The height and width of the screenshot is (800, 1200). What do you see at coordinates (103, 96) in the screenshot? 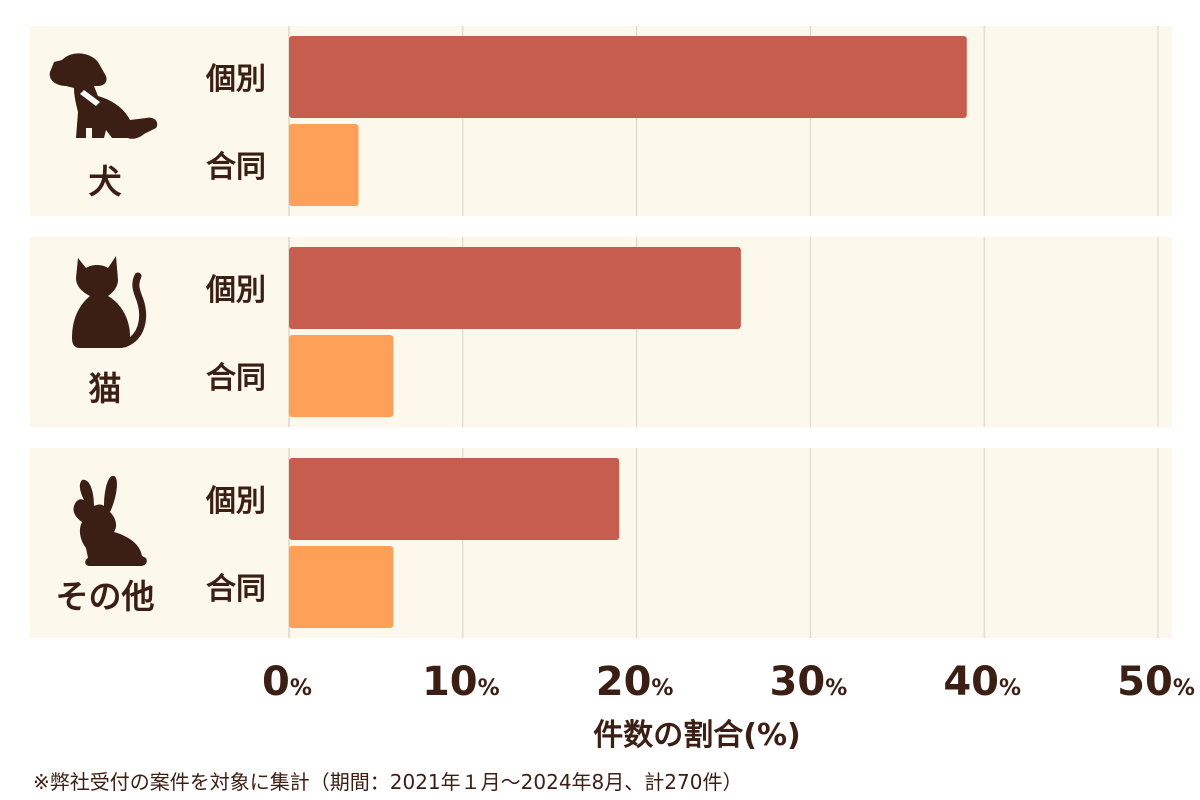
I see `dog-icon` at bounding box center [103, 96].